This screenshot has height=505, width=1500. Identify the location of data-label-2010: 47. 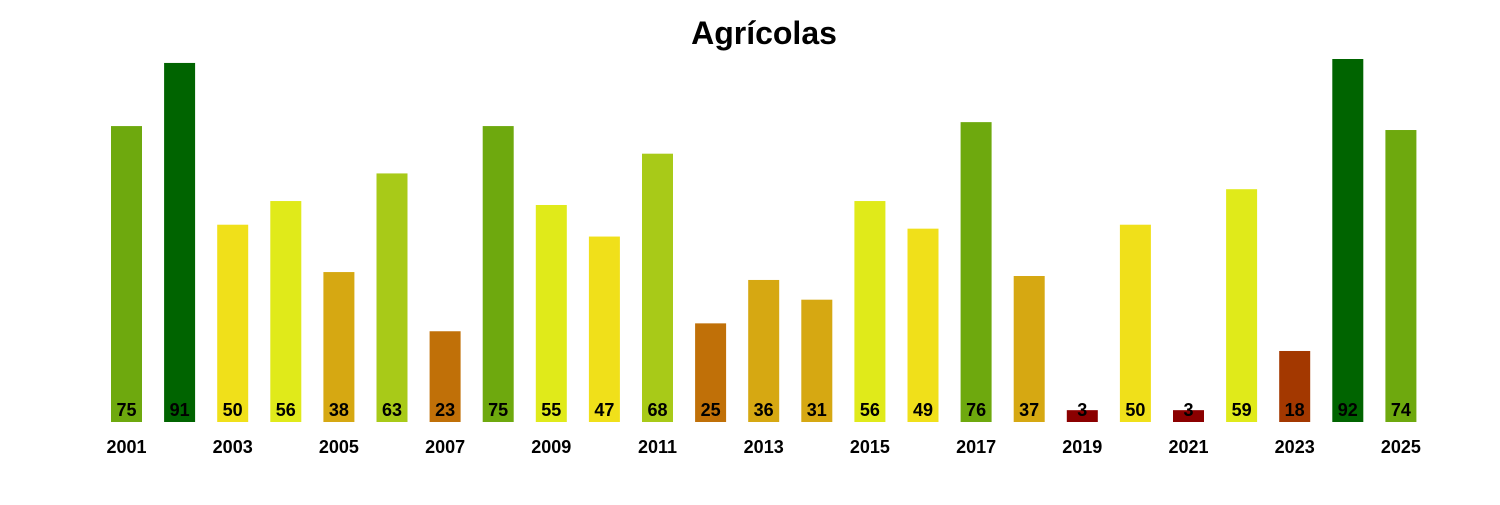
(604, 410).